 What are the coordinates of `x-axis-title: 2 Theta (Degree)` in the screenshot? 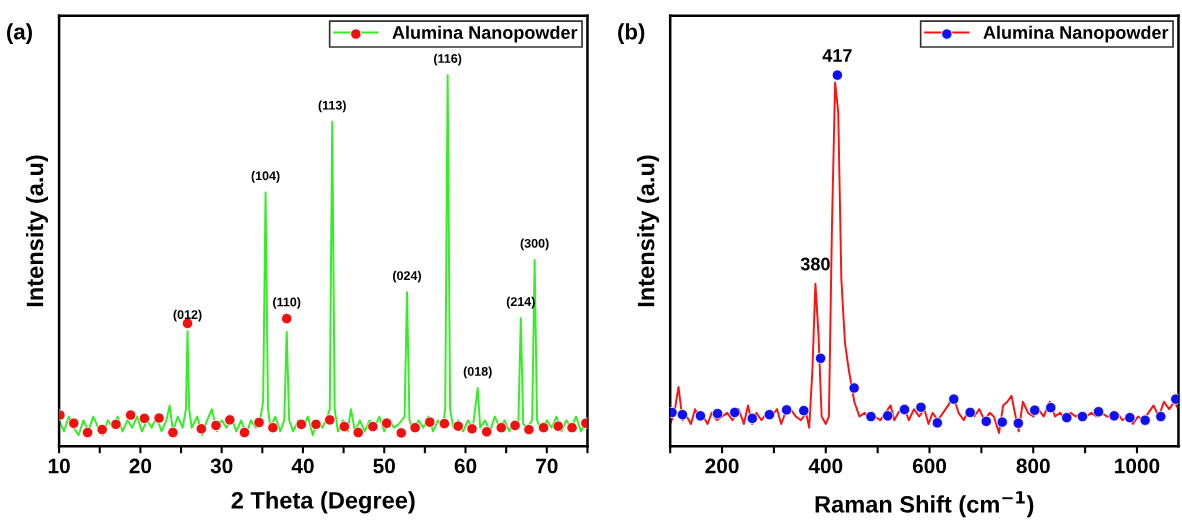 It's located at (323, 502).